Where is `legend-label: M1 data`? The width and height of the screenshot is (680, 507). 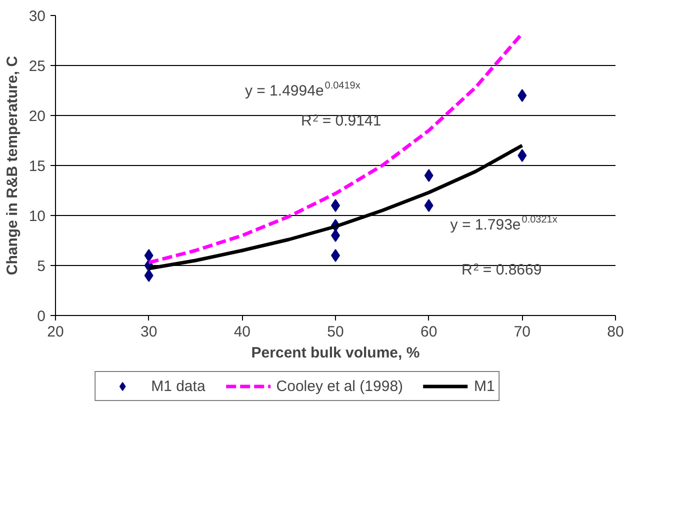
legend-label: M1 data is located at coordinates (178, 386).